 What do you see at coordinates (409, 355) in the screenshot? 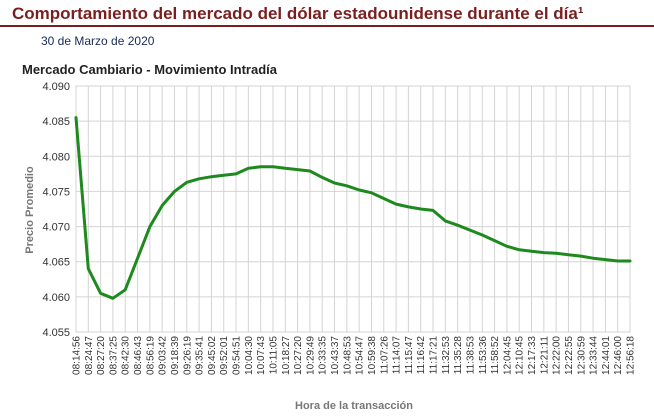
I see `x-tick-label: 11:15:47` at bounding box center [409, 355].